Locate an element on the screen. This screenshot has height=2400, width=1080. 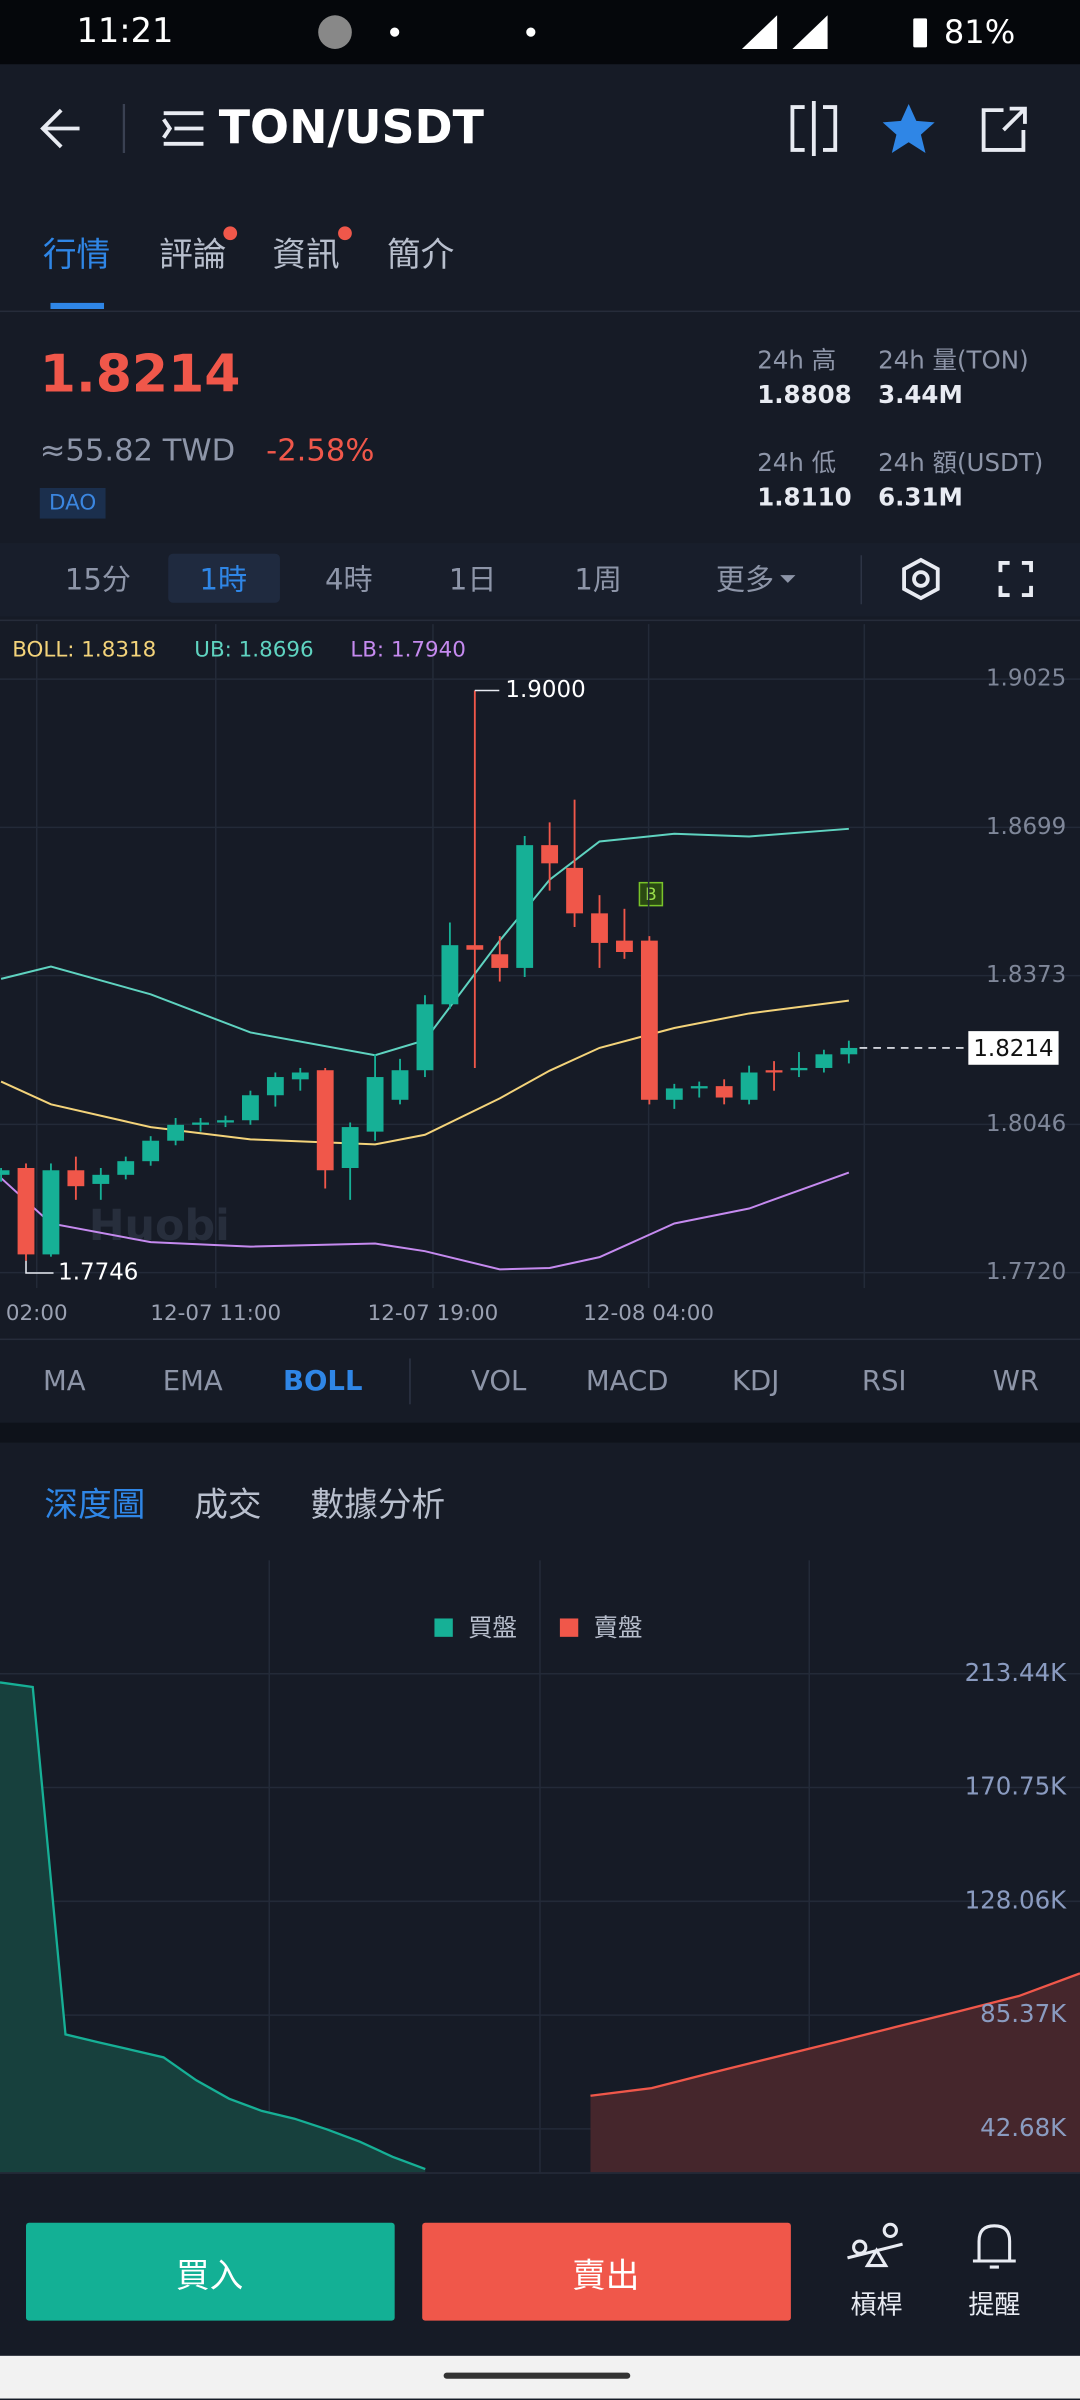
favorite-star is located at coordinates (908, 128).